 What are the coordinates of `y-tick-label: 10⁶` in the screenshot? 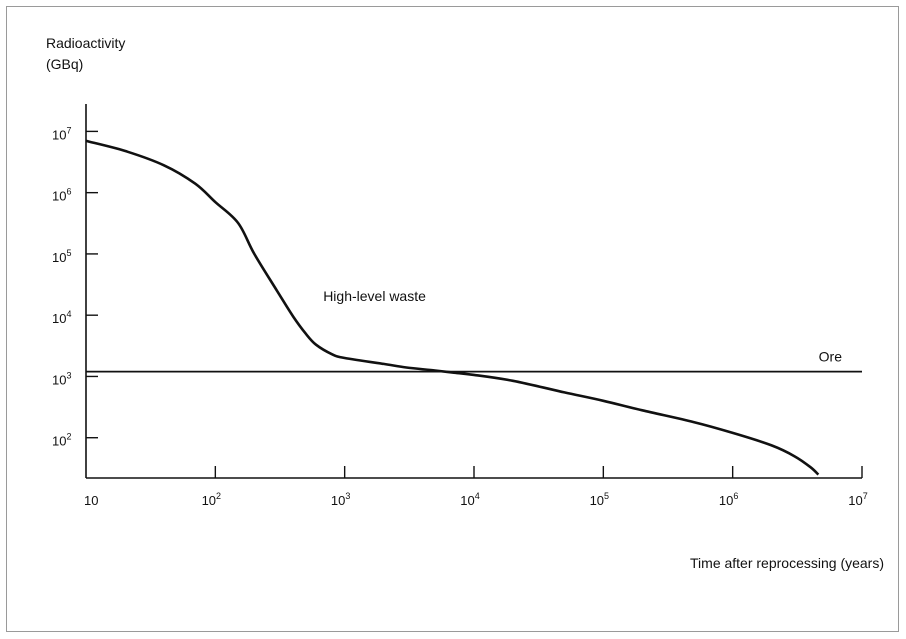 It's located at (61, 195).